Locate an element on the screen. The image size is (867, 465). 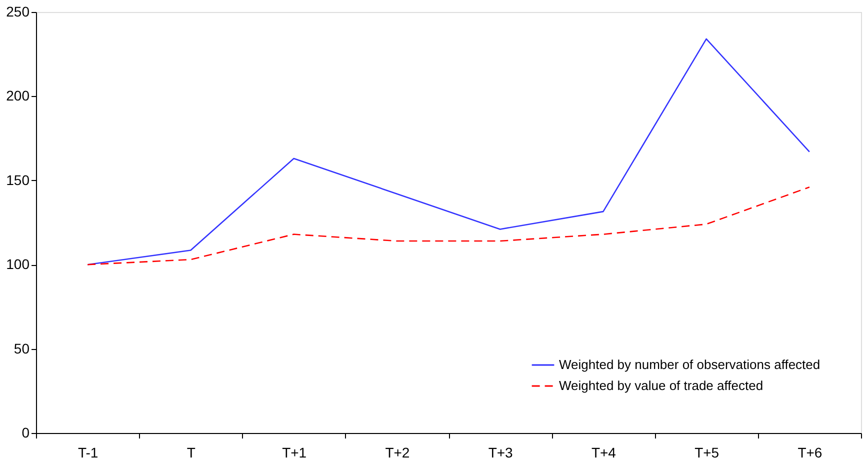
x-tick-label: T+6 is located at coordinates (810, 452).